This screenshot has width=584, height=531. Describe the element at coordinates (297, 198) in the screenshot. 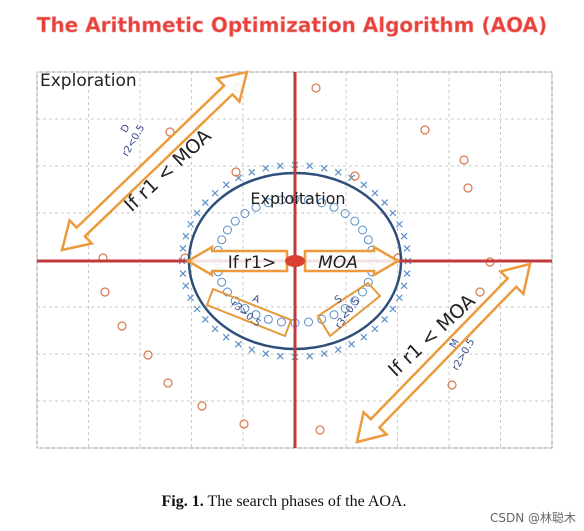

I see `exploitation-label: Exploitation` at that location.